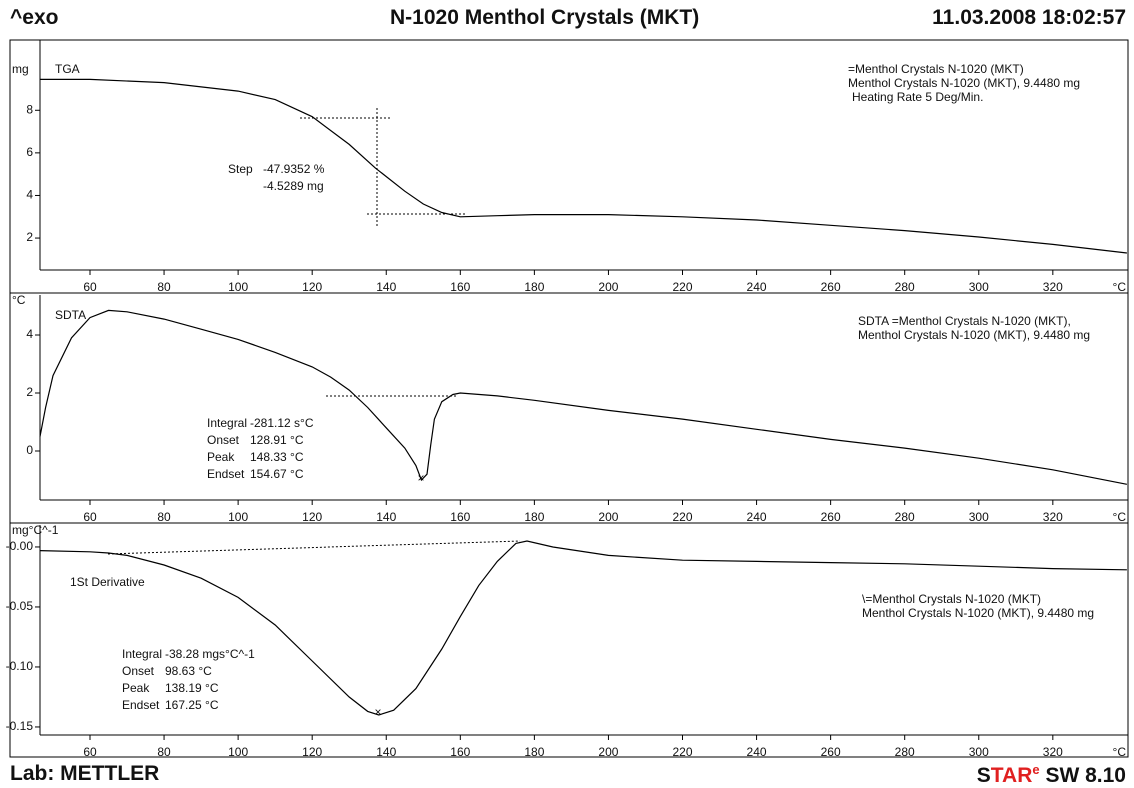  Describe the element at coordinates (192, 705) in the screenshot. I see `annotation-value: 167.25 °C` at that location.